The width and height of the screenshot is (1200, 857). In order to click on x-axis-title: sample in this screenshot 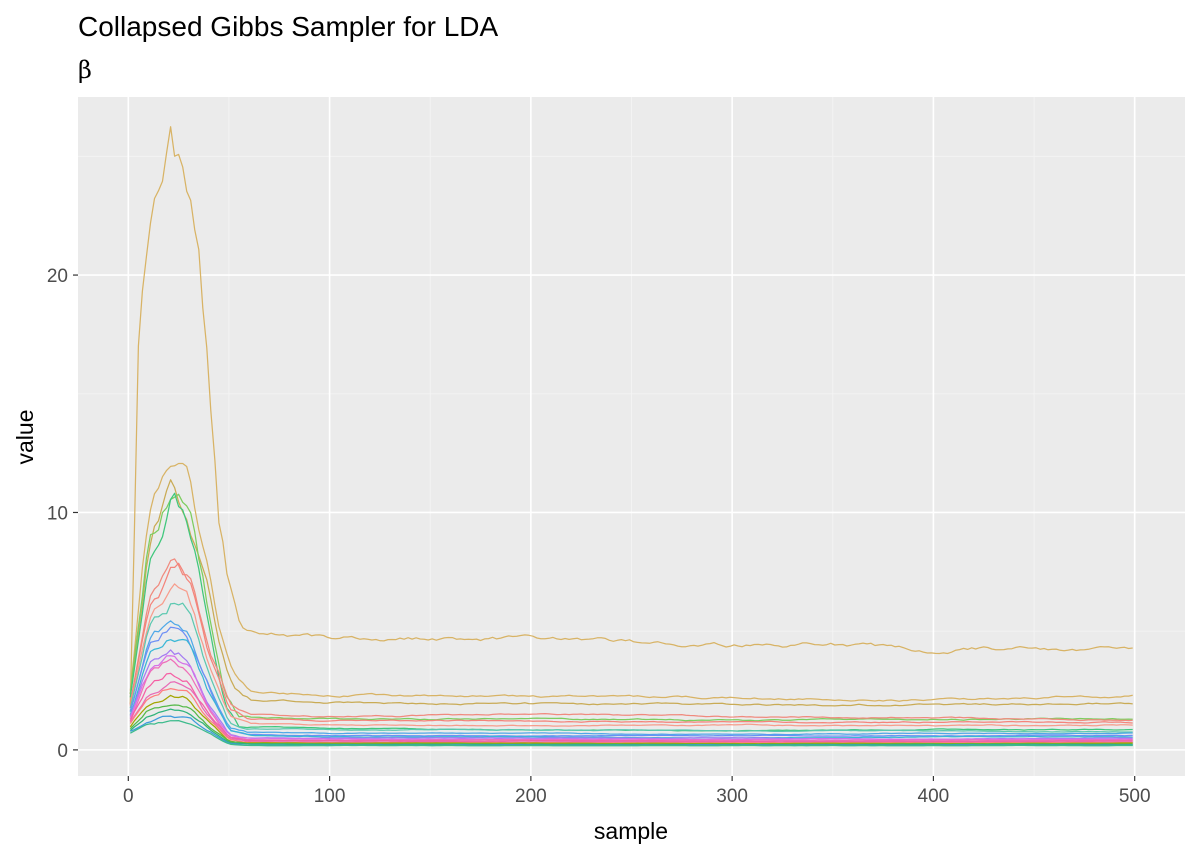, I will do `click(631, 831)`.